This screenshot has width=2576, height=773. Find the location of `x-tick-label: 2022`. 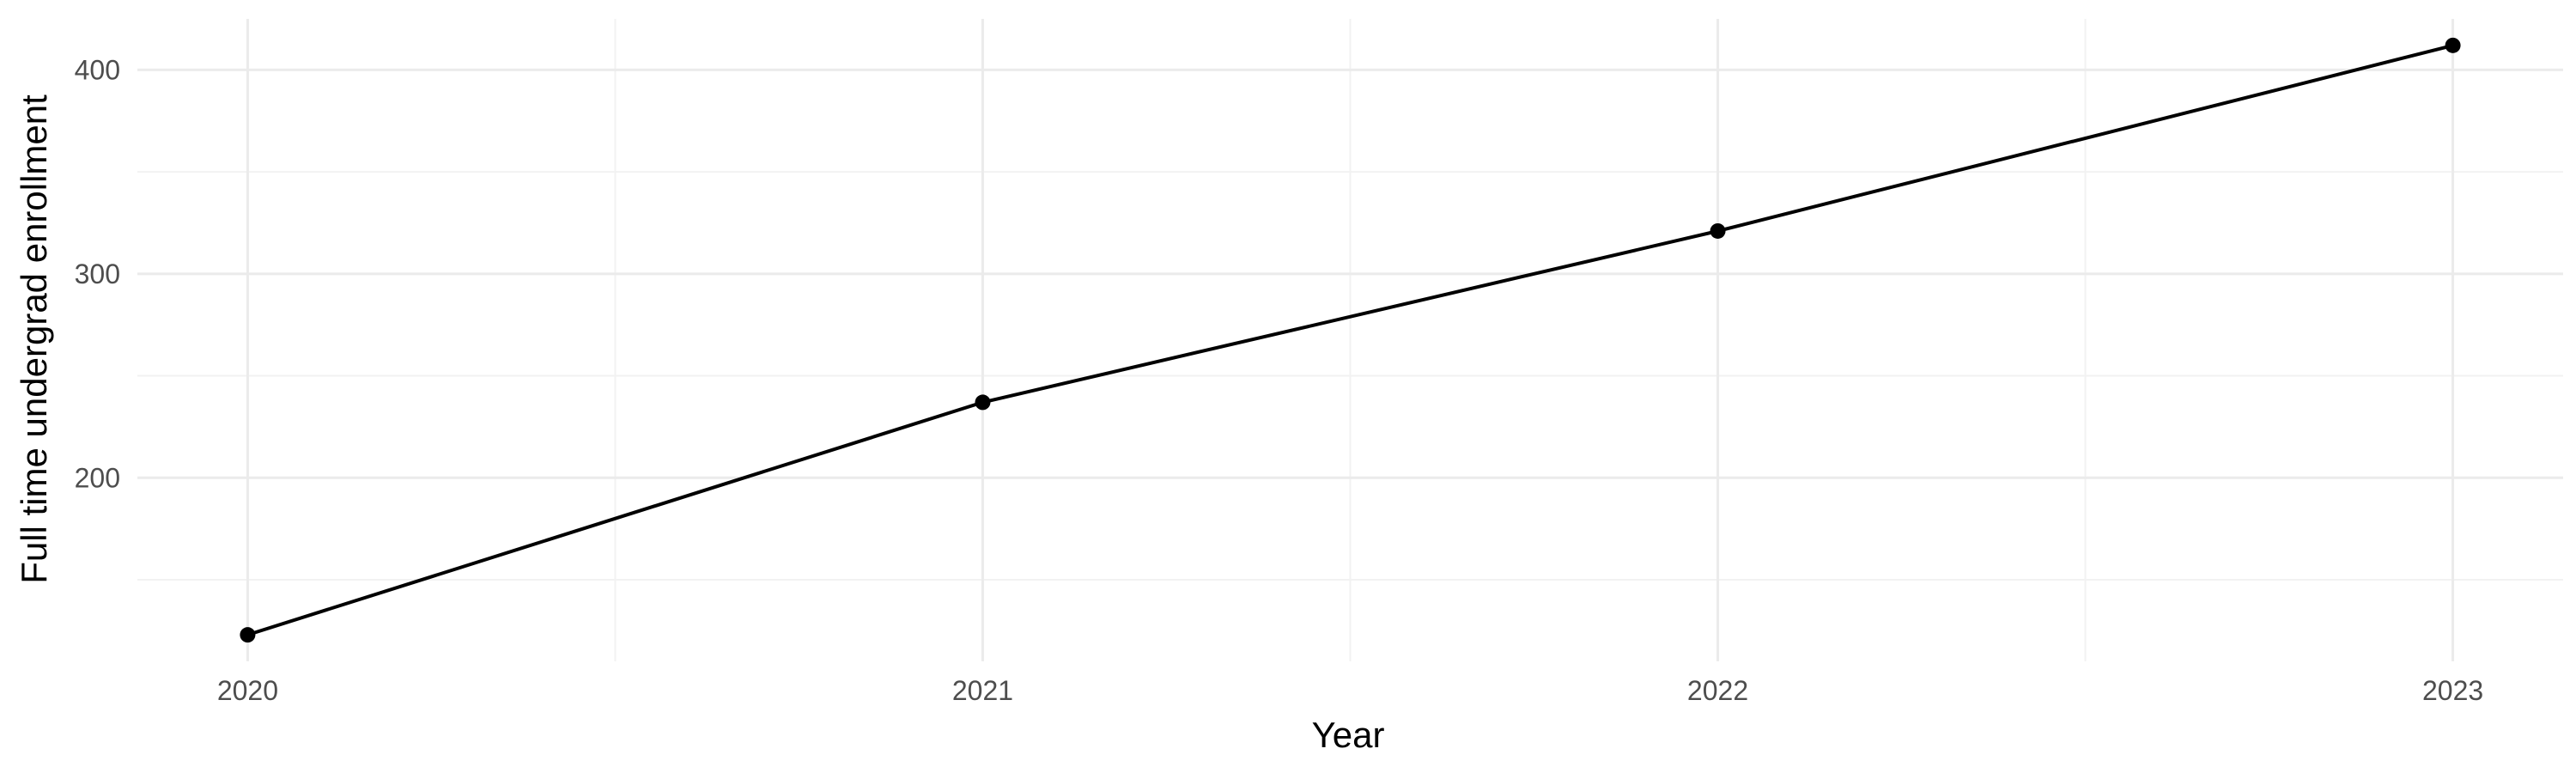

x-tick-label: 2022 is located at coordinates (1718, 690).